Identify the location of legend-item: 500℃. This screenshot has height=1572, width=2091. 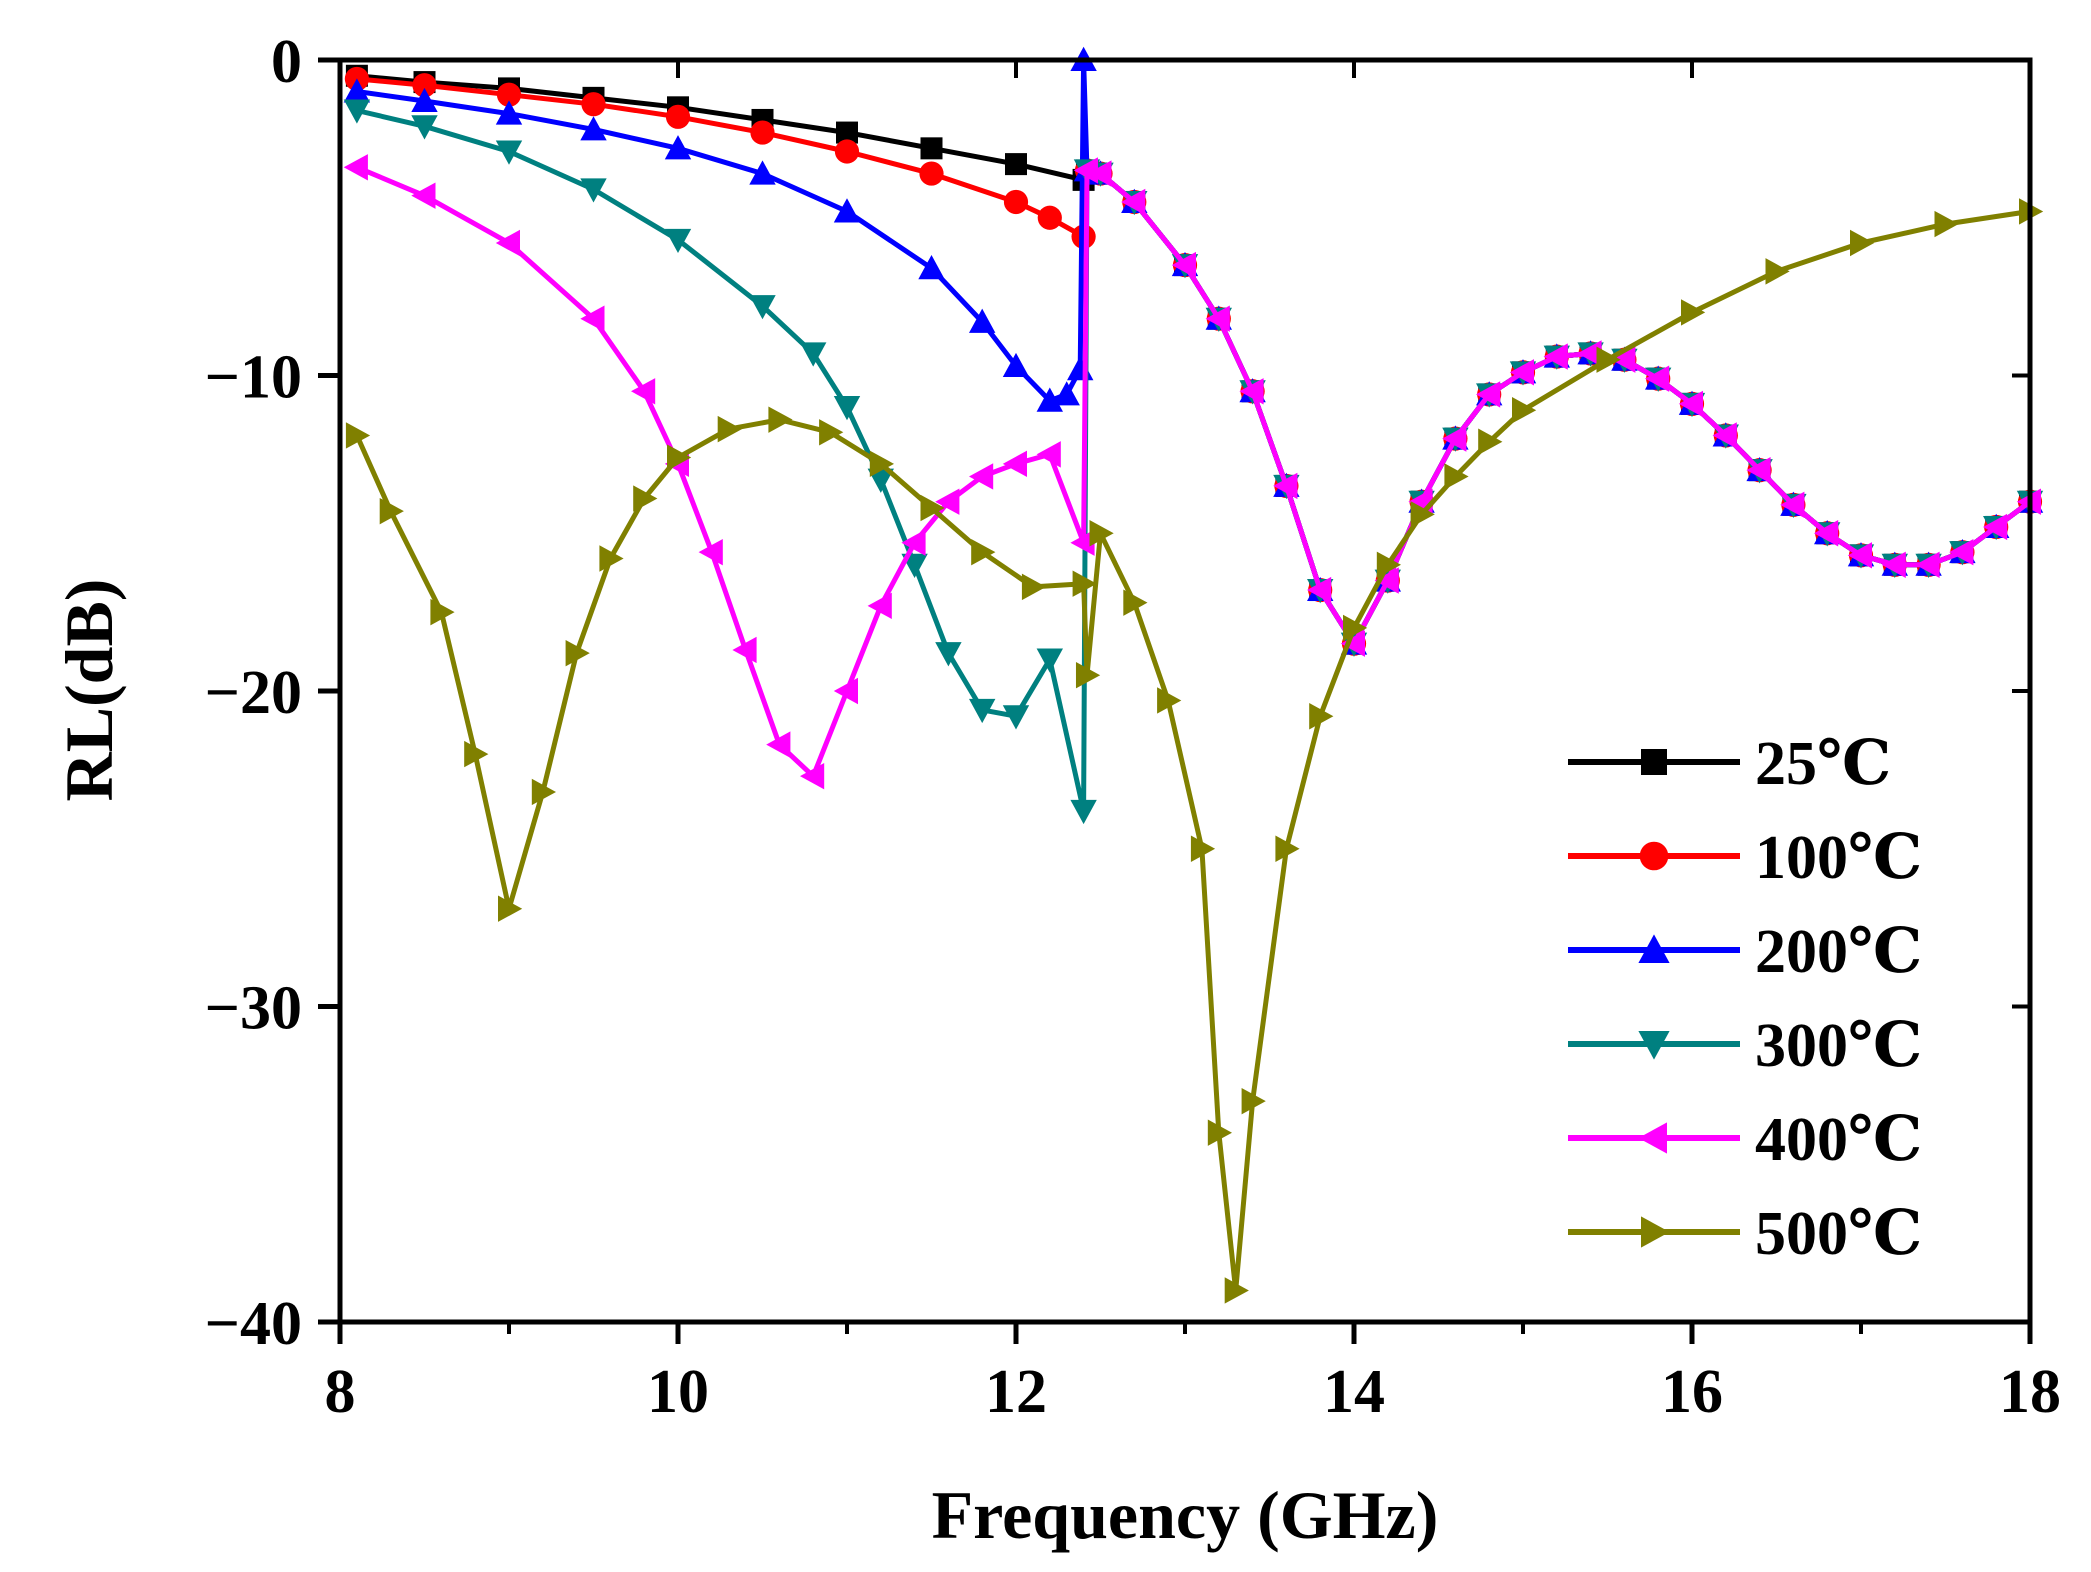
(1745, 1234).